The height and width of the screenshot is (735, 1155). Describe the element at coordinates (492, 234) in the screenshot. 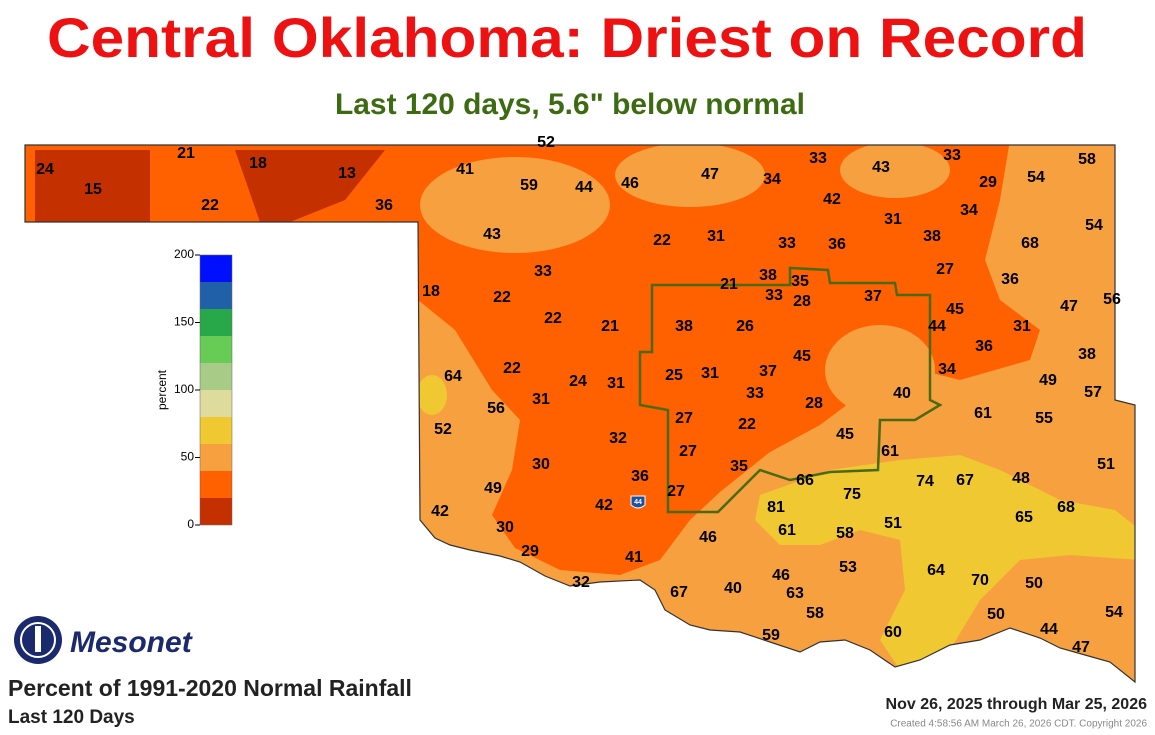

I see `station-value: 43` at that location.